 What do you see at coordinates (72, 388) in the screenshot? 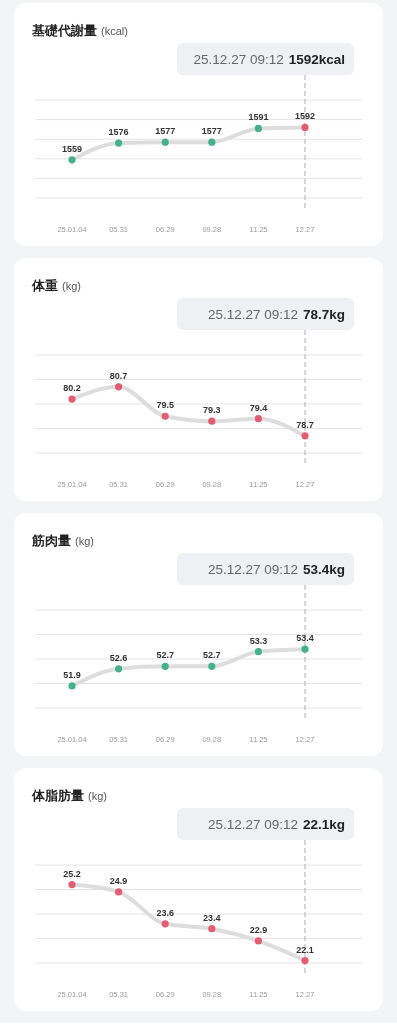
I see `data-label: 80.2` at bounding box center [72, 388].